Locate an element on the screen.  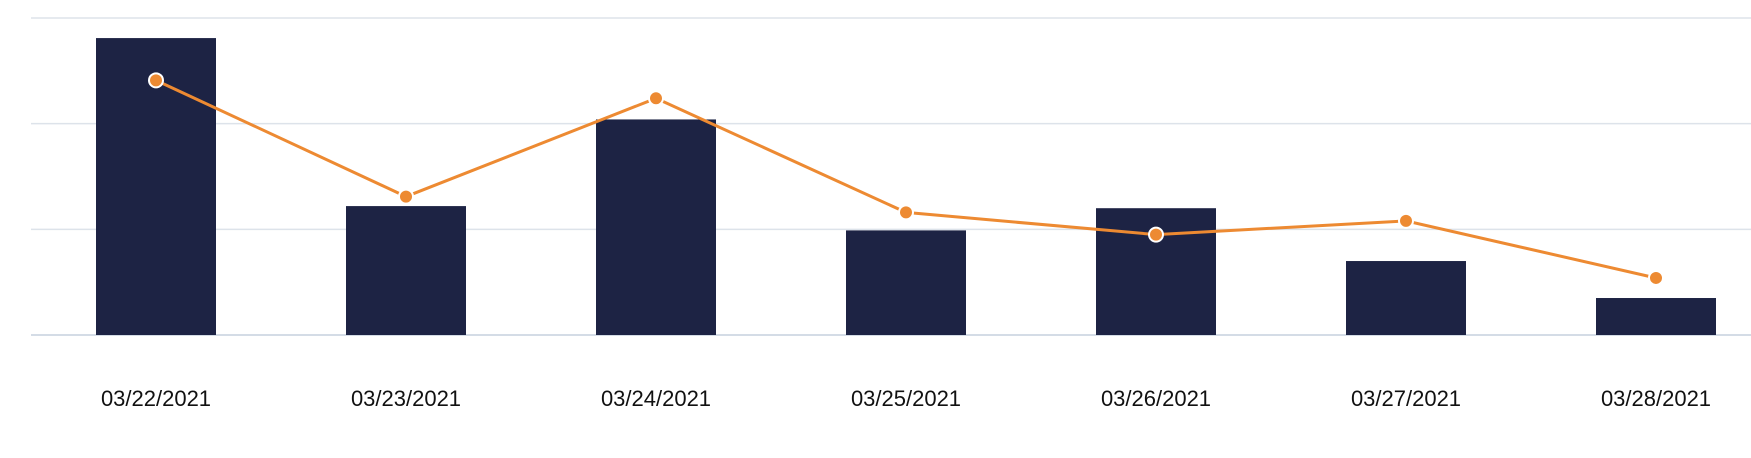
x-tick-label: 03/24/2021 is located at coordinates (656, 398).